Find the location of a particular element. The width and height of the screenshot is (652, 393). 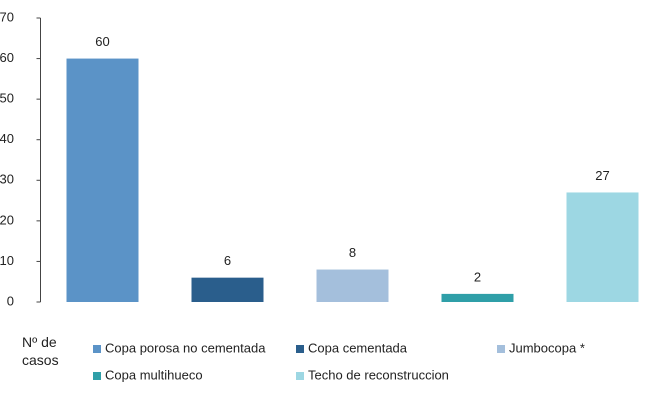

y-tick-label: 70 is located at coordinates (7, 16).